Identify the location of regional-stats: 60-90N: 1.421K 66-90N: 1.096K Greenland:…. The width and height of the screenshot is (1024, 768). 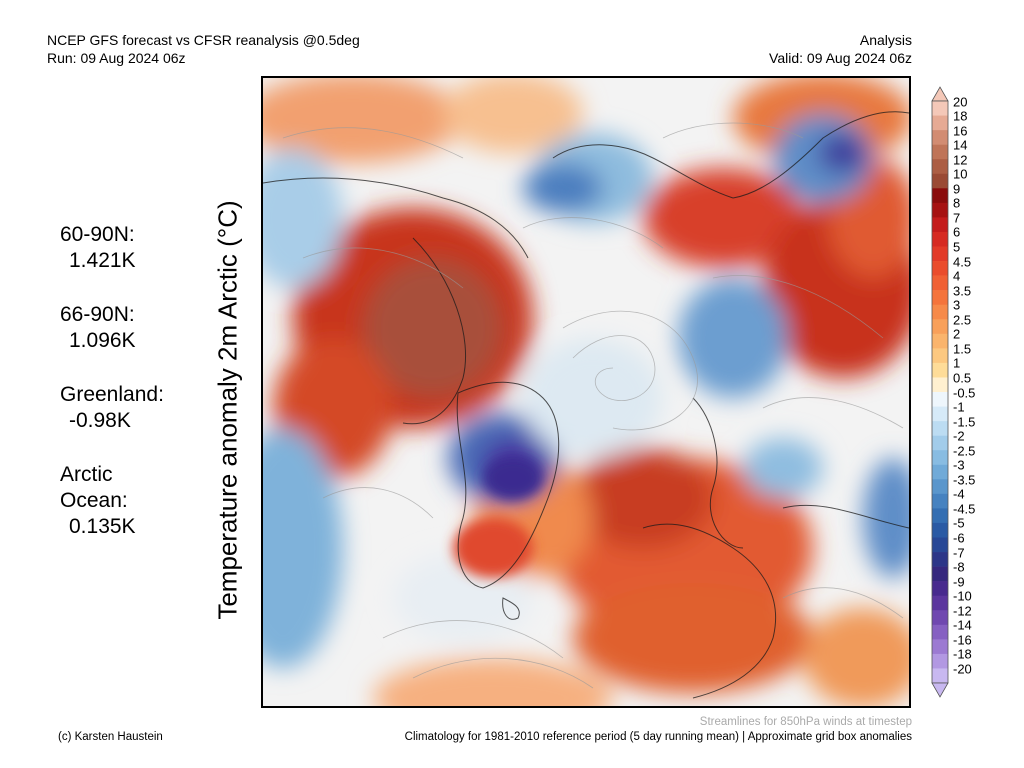
(112, 395).